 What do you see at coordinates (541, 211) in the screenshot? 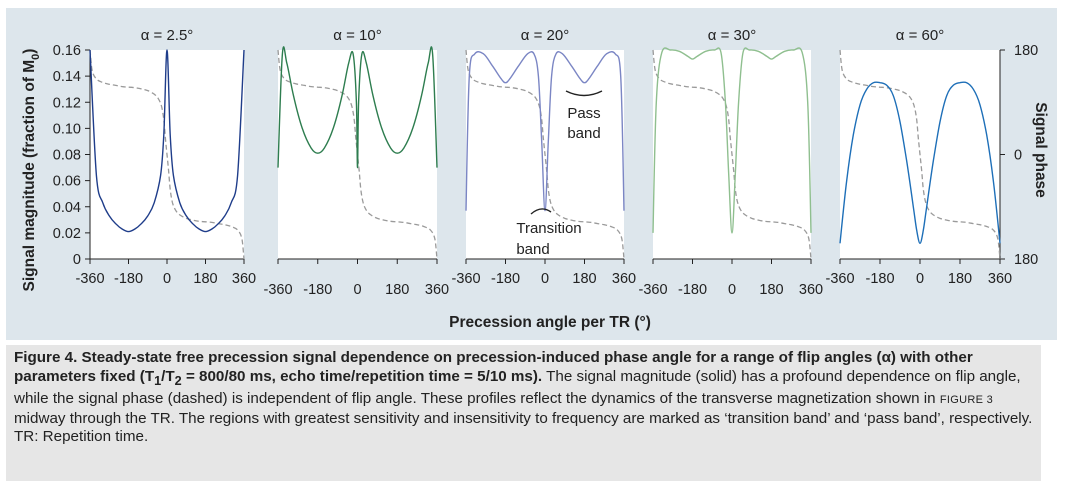
I see `transition-band-brace` at bounding box center [541, 211].